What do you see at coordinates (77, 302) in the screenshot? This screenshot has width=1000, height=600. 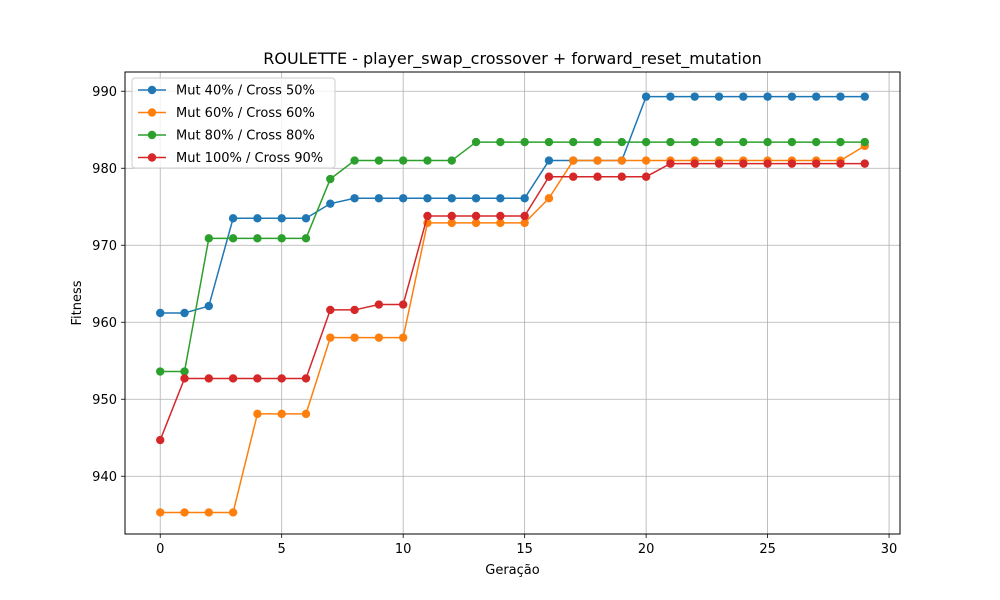 I see `y-axis-label: Fitness` at bounding box center [77, 302].